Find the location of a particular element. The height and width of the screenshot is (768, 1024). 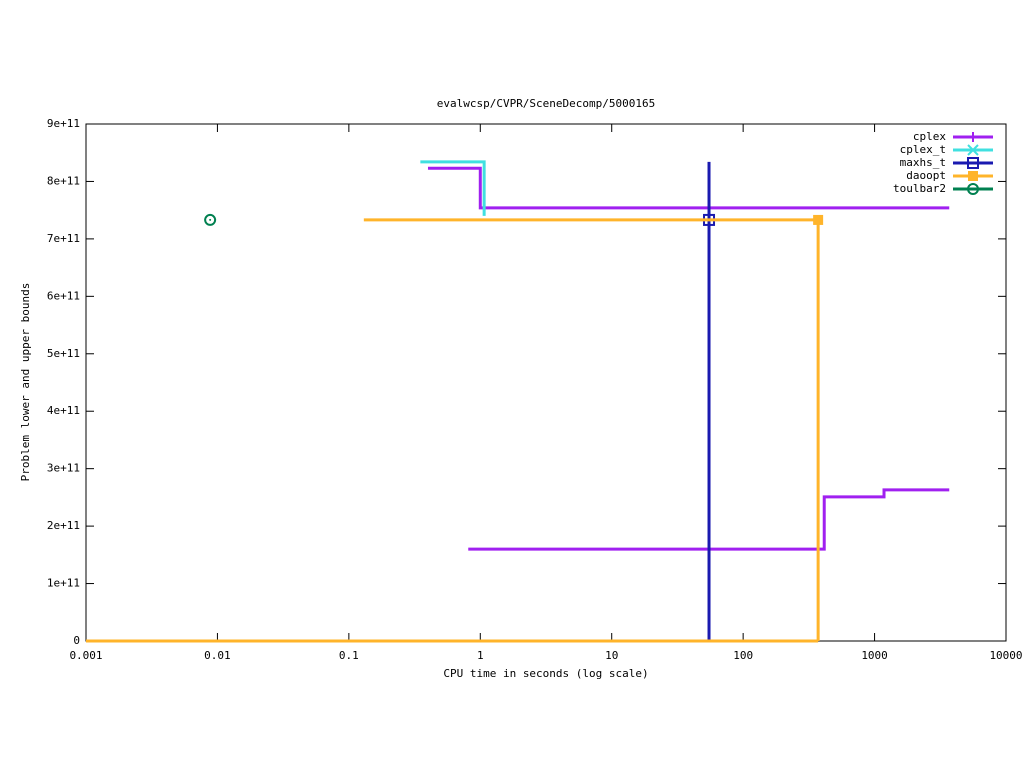

x-tick-label: 10000 is located at coordinates (1005, 655).